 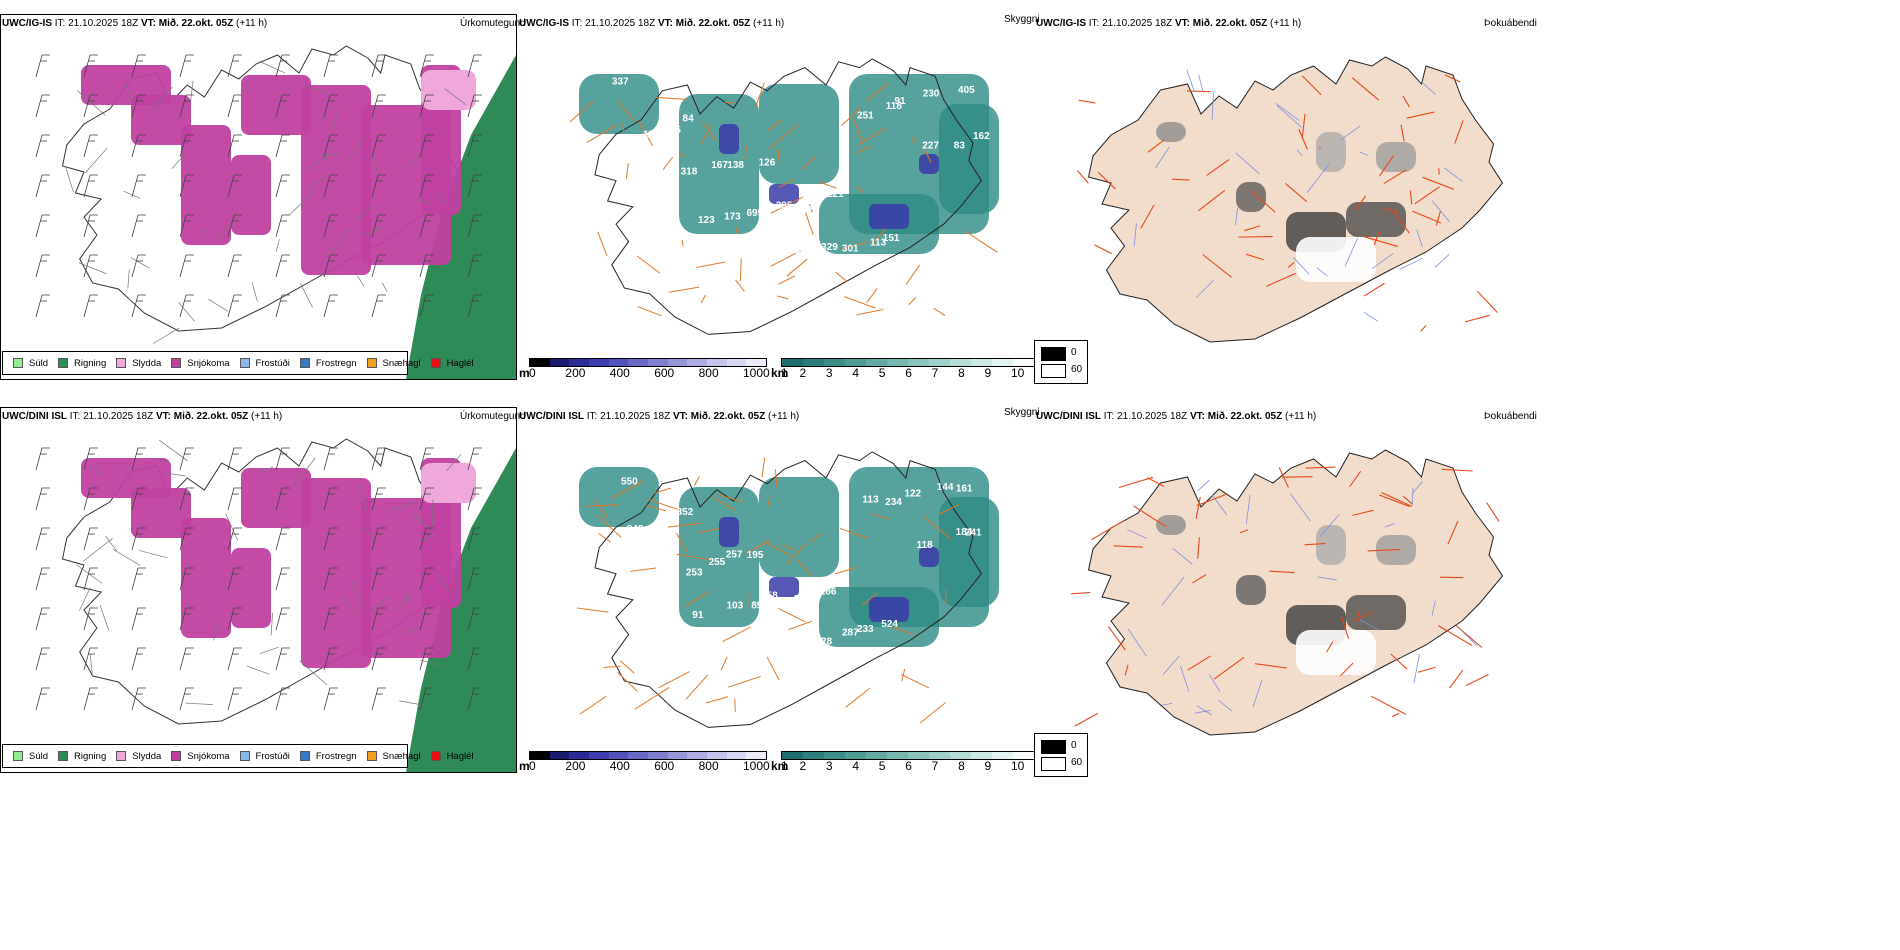 I want to click on fog-legend: 0 60, so click(x=1061, y=362).